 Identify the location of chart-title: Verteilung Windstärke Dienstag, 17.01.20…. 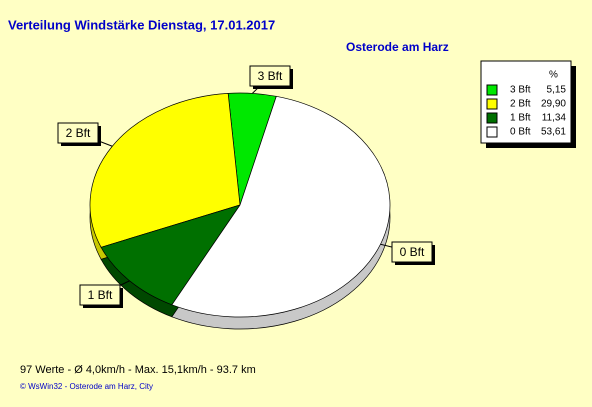
(141, 24).